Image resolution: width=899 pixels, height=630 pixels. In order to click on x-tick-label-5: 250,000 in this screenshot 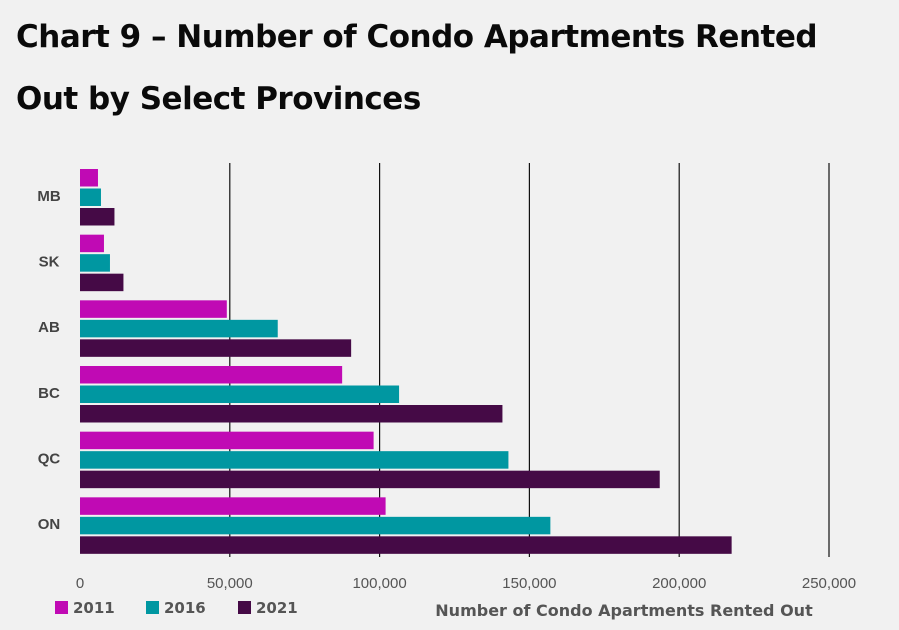, I will do `click(829, 583)`.